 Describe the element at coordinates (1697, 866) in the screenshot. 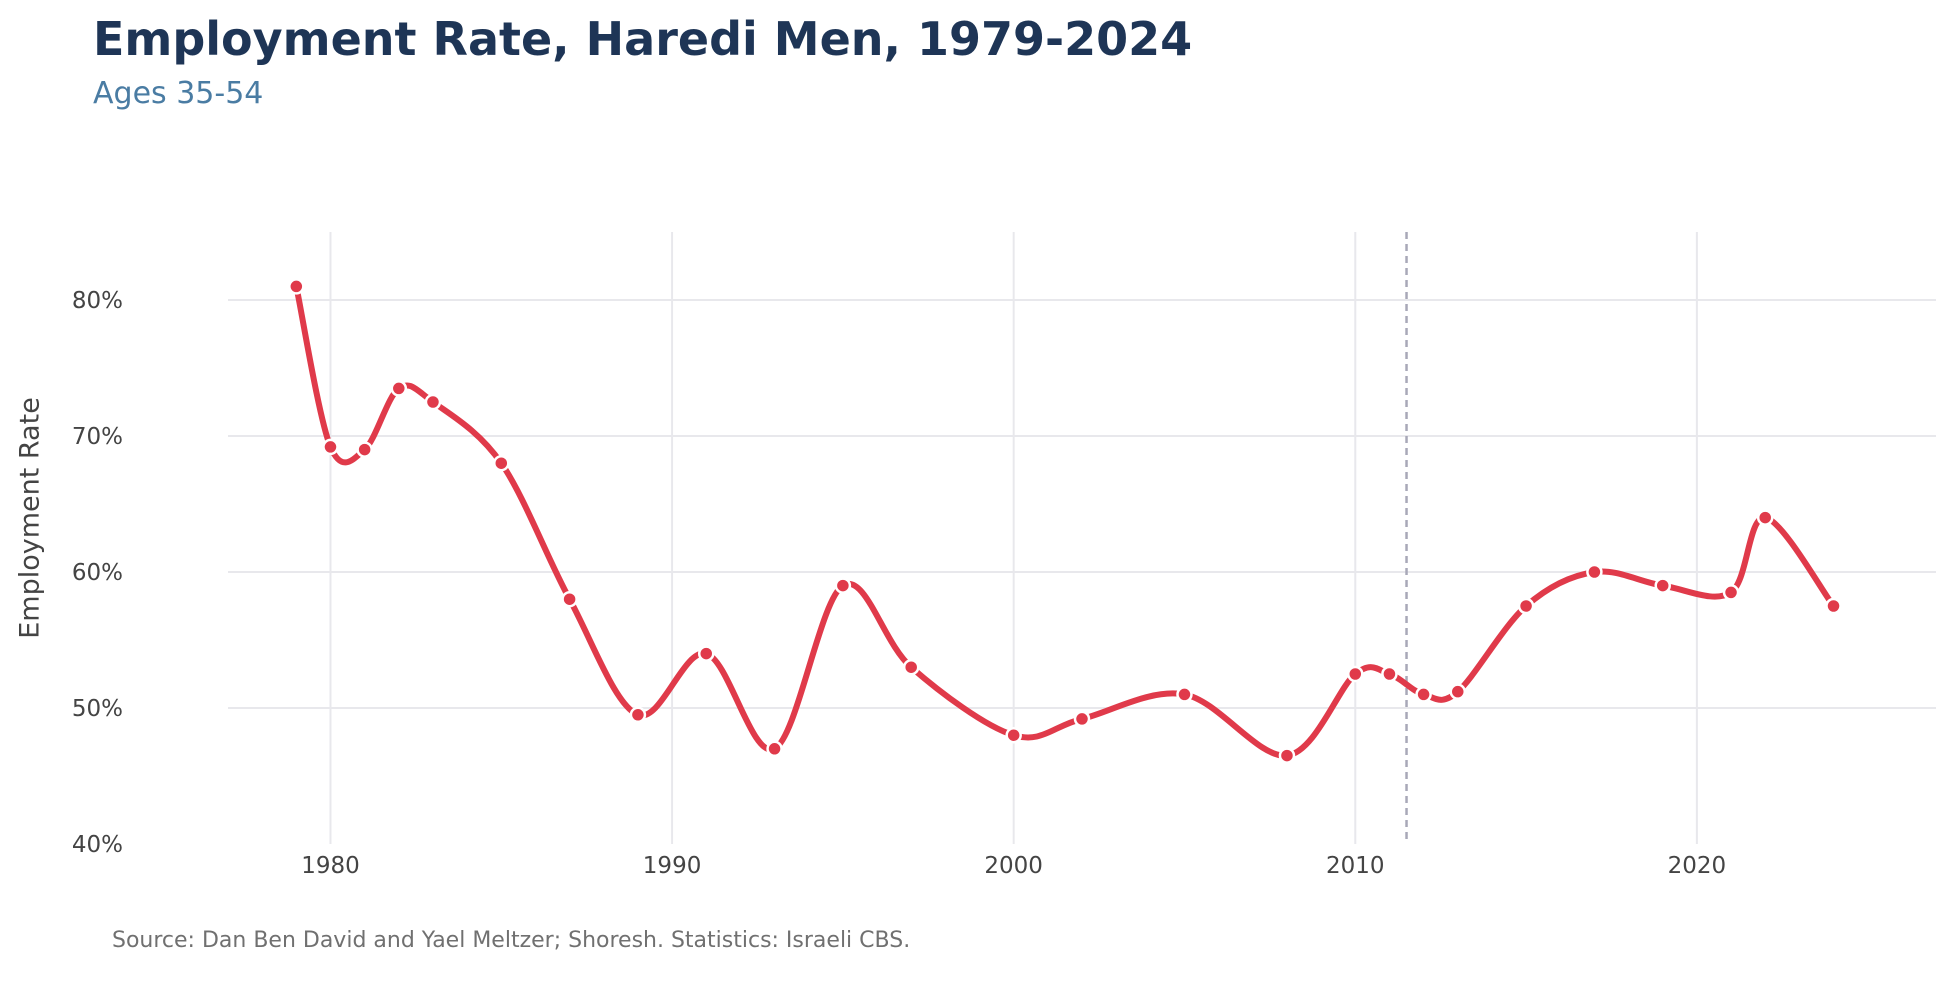

I see `x-tick-label: 2020` at that location.